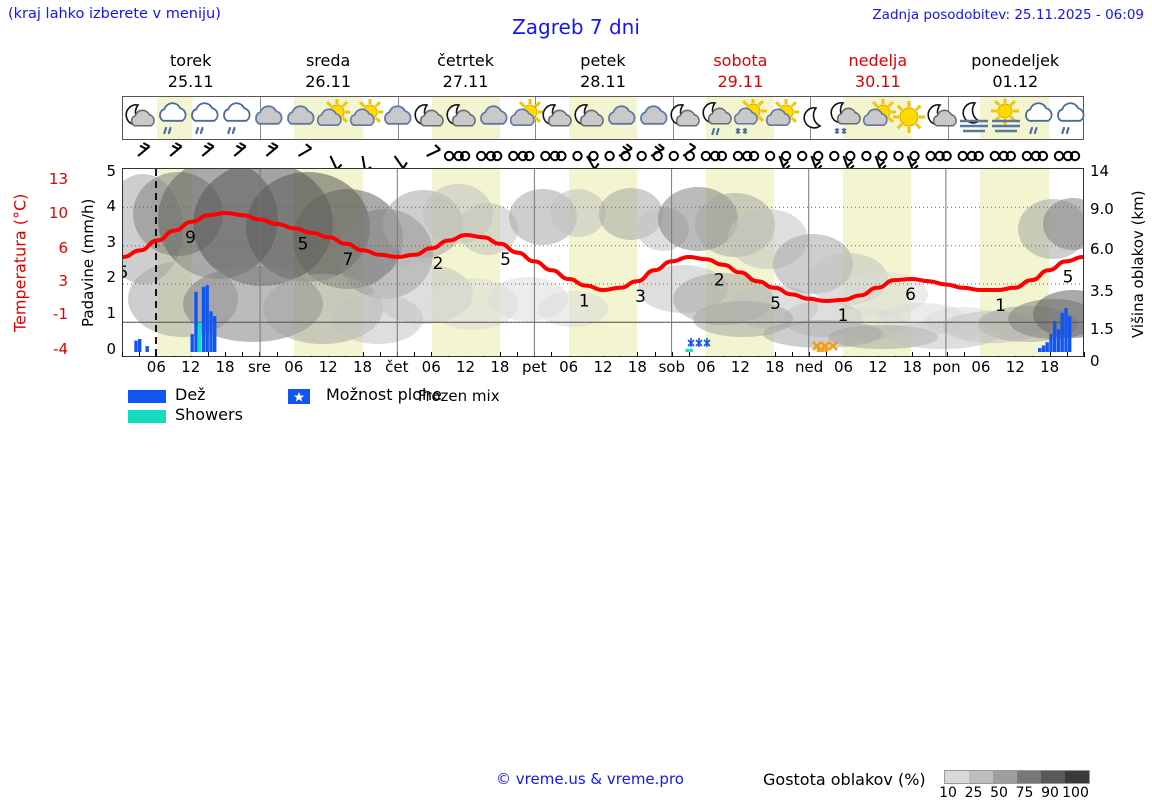 This screenshot has height=803, width=1152. Describe the element at coordinates (190, 72) in the screenshot. I see `day-header-0: torek 25.11` at that location.